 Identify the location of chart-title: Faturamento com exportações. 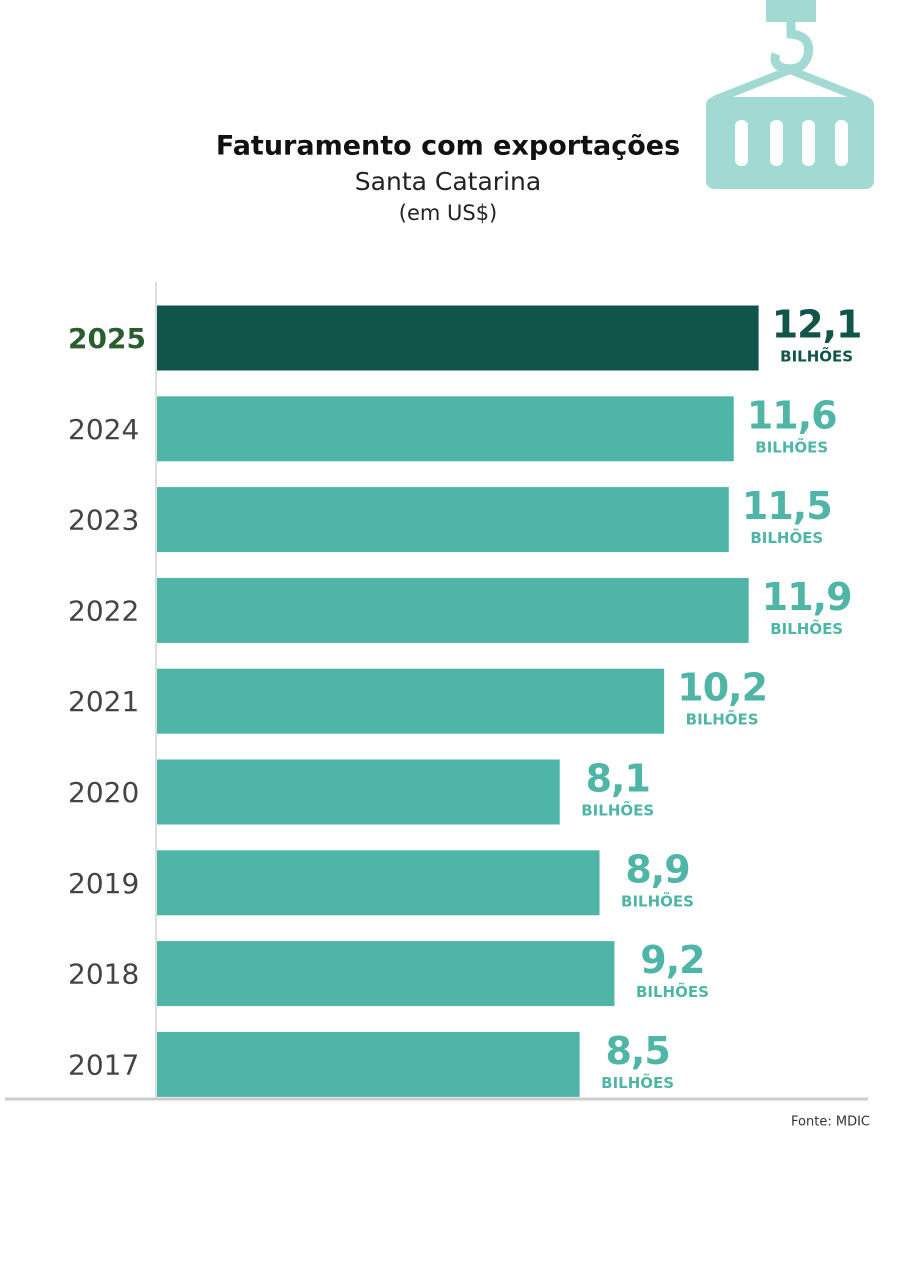
(448, 146).